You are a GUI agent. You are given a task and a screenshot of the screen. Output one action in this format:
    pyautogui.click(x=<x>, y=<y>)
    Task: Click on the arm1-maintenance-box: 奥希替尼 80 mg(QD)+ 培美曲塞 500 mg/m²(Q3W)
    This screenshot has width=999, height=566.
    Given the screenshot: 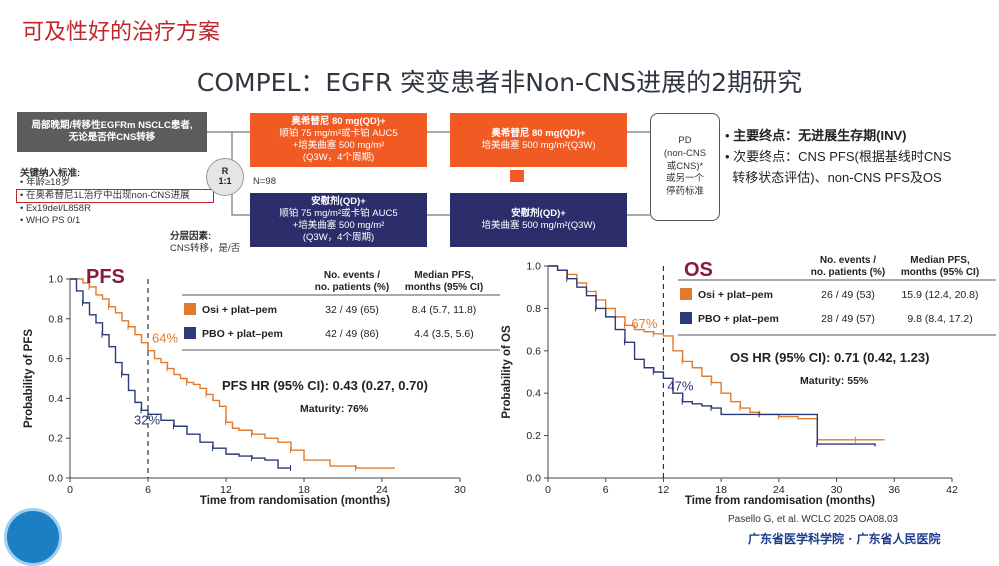 What is the action you would take?
    pyautogui.click(x=538, y=140)
    